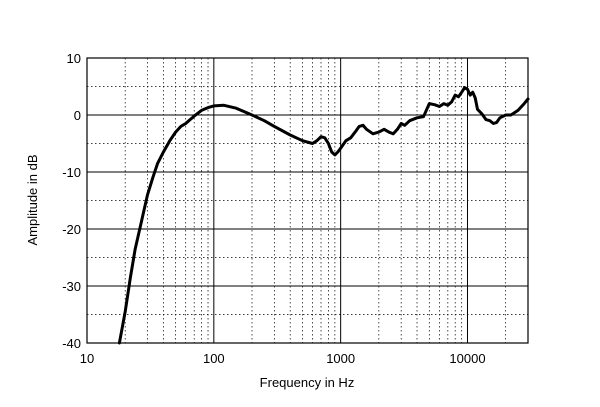  I want to click on x-tick-label: 10000, so click(467, 358).